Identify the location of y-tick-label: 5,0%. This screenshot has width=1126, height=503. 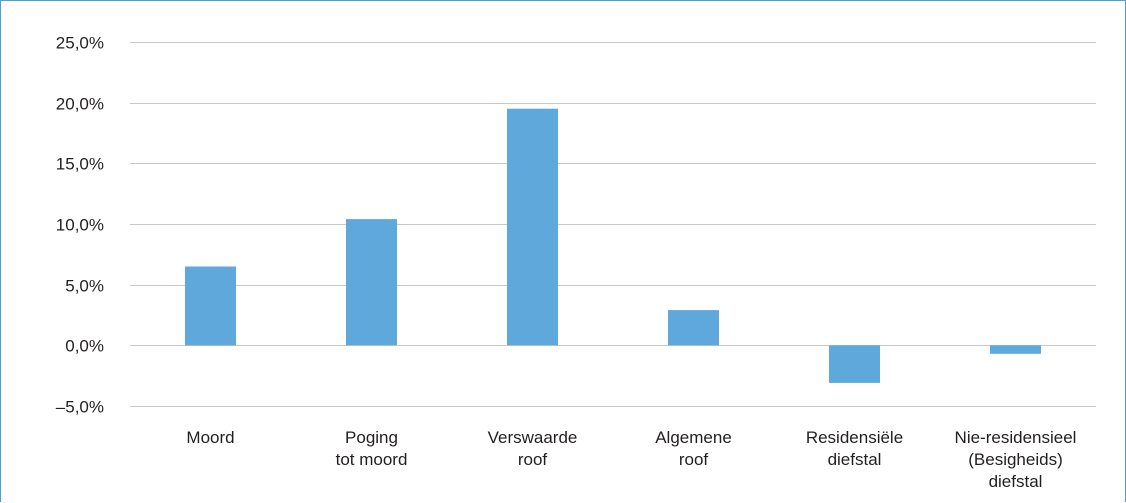
(84, 286).